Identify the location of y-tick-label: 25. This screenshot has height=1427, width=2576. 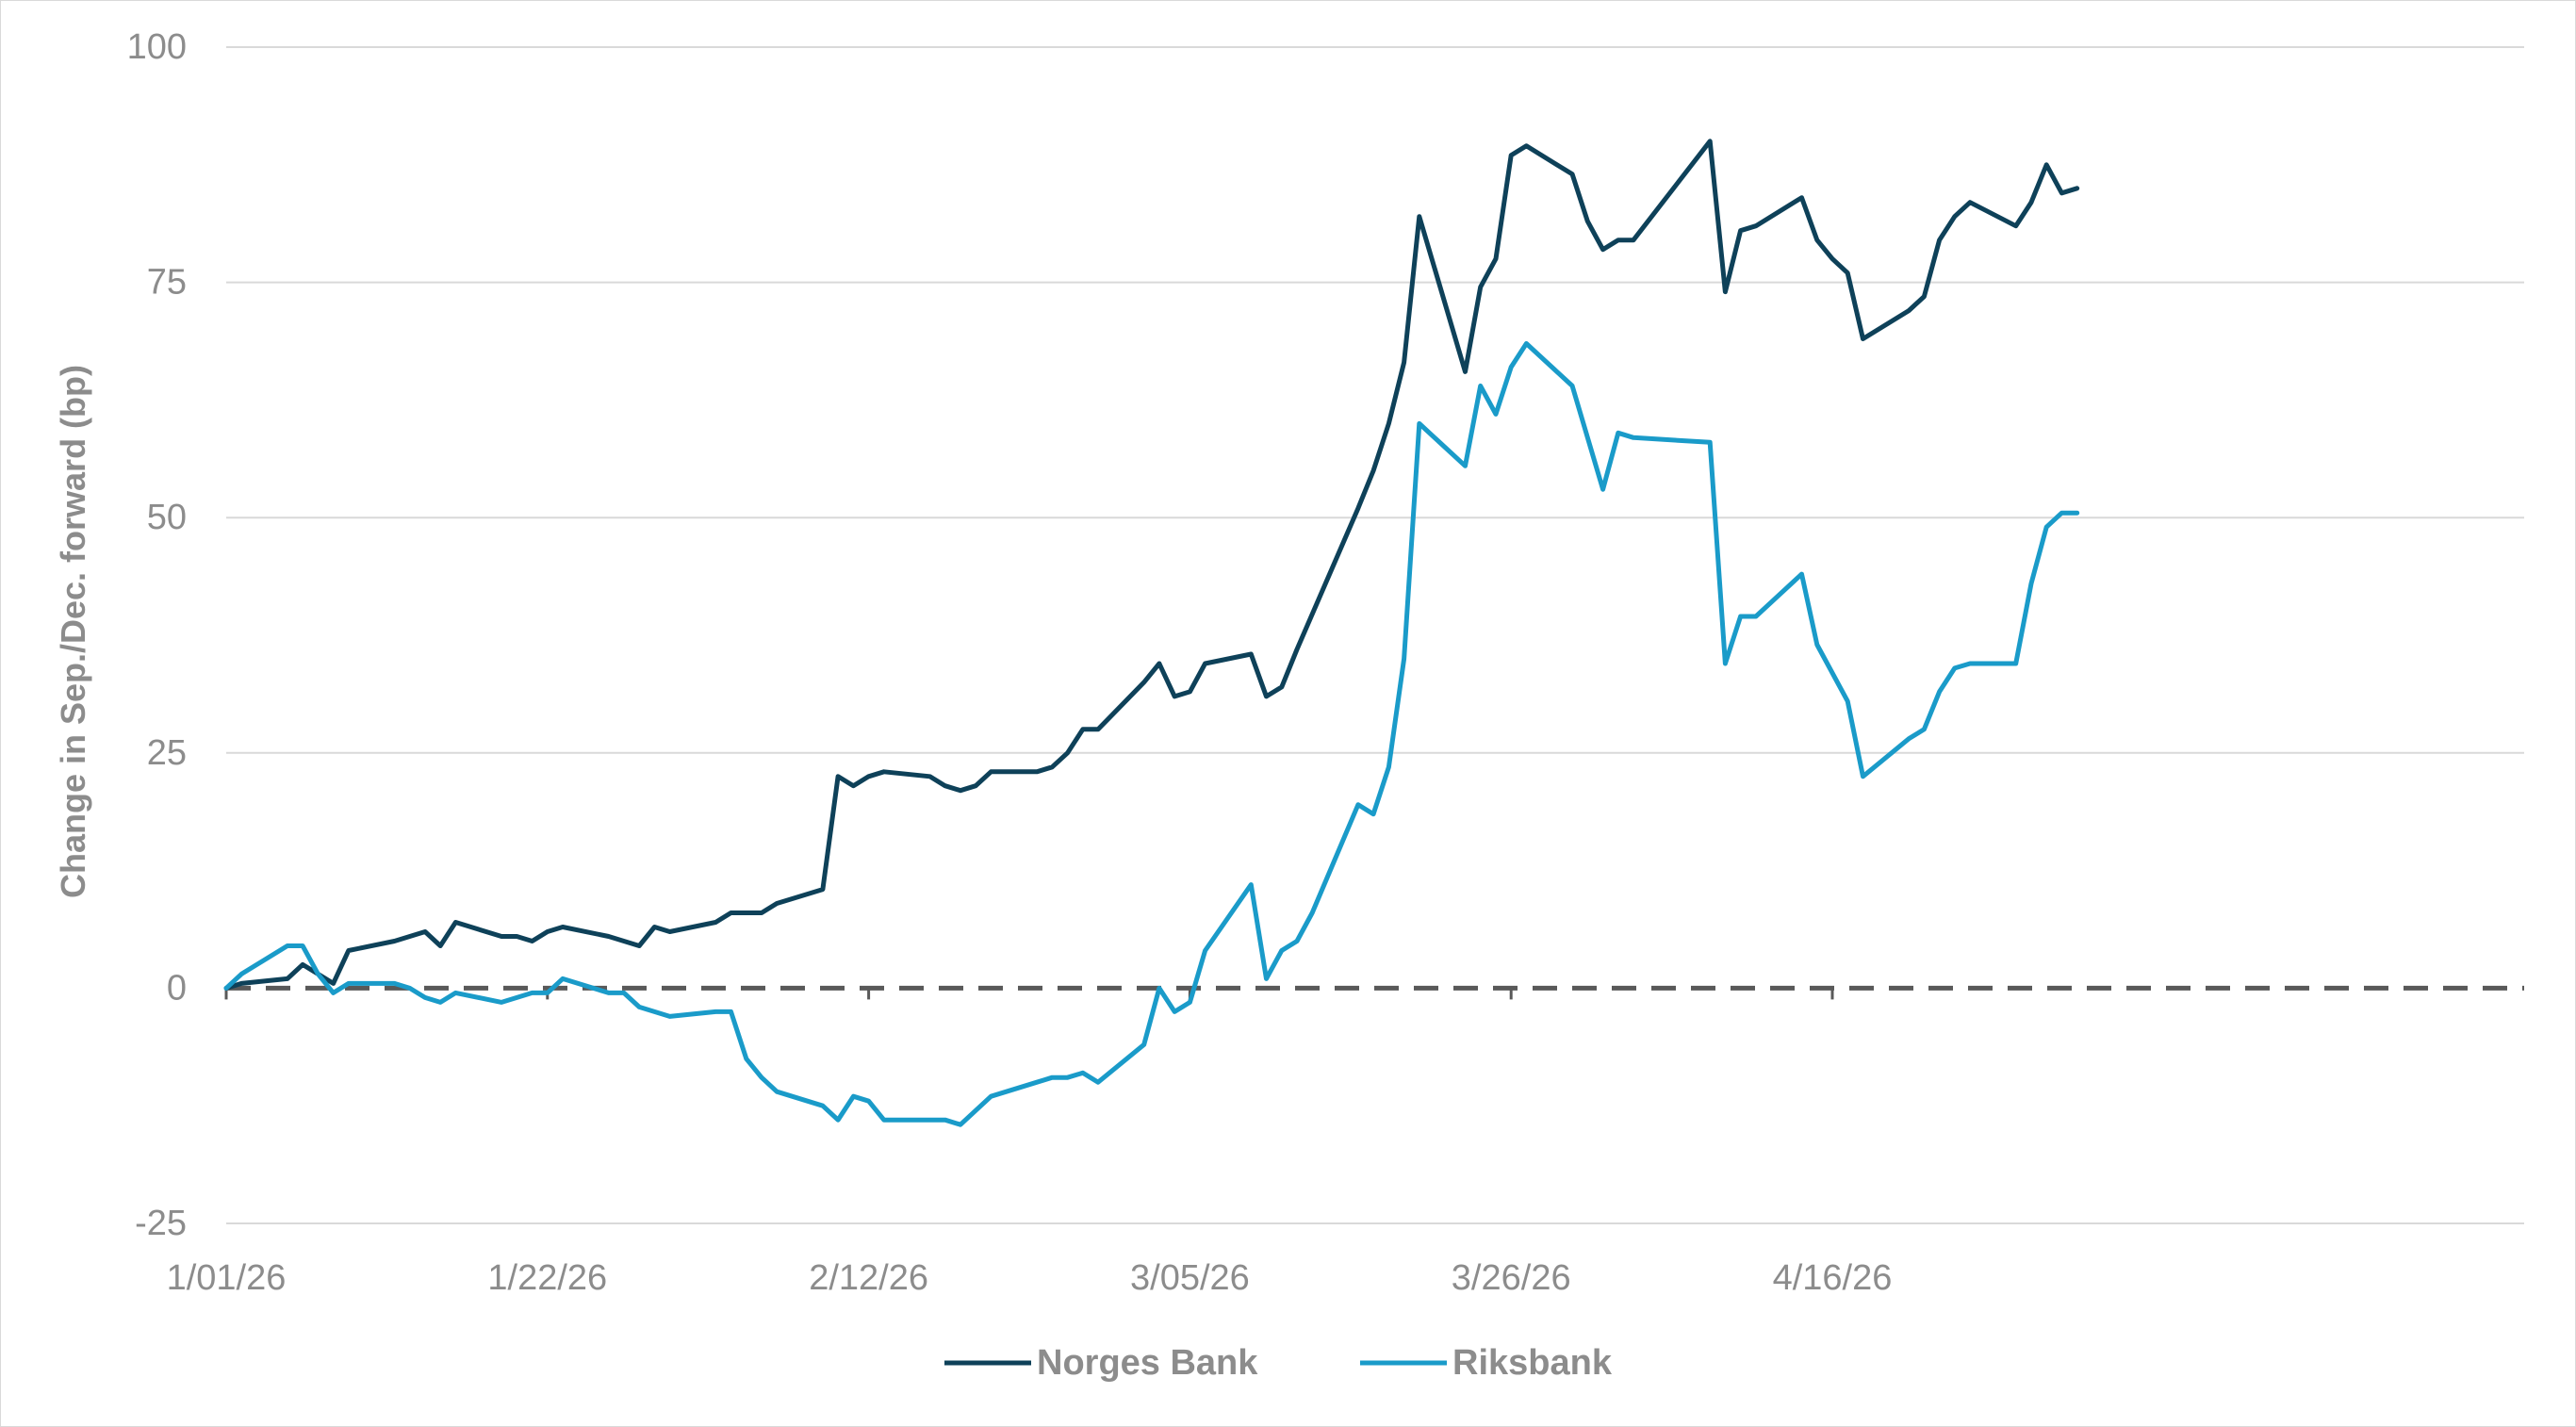
(167, 753).